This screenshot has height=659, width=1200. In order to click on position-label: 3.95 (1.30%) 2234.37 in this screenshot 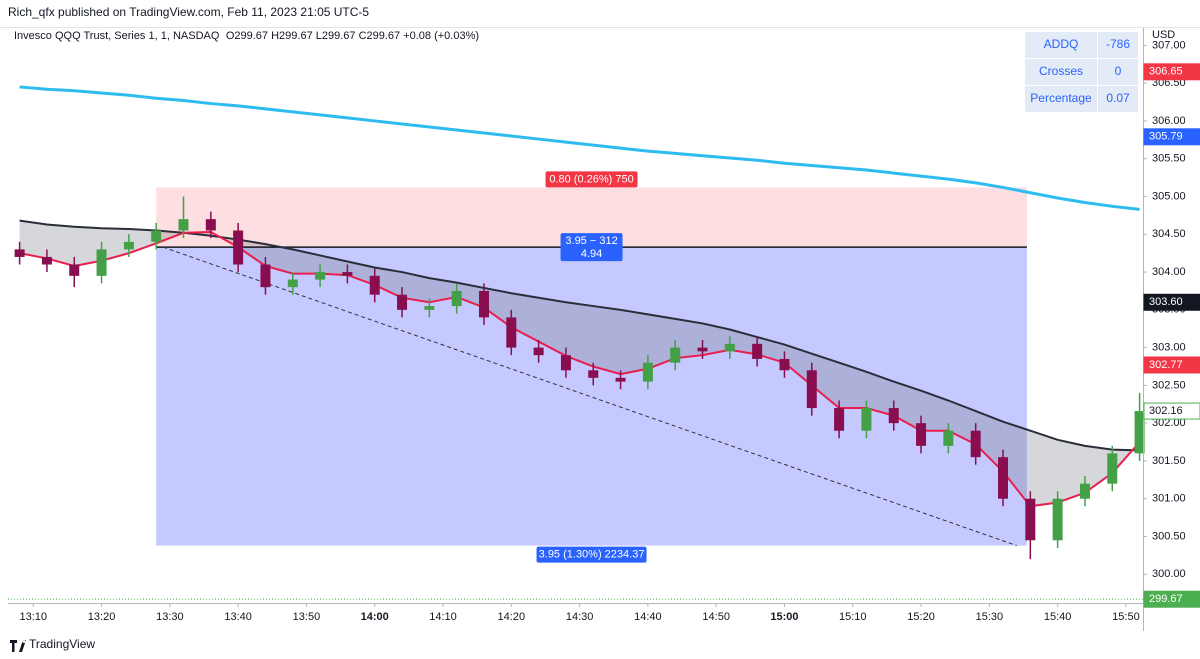, I will do `click(592, 554)`.